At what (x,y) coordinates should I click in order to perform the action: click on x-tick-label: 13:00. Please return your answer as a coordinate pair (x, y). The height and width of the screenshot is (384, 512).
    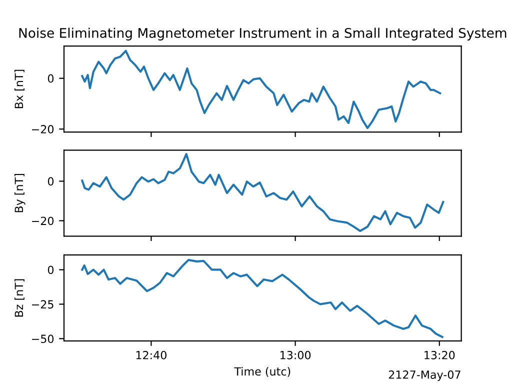
    Looking at the image, I should click on (295, 355).